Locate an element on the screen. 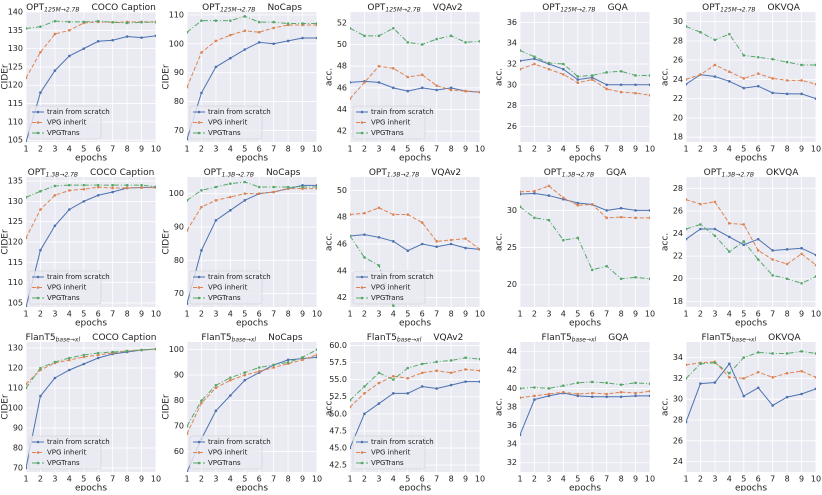  dataset-name: VQAv2 is located at coordinates (448, 8).